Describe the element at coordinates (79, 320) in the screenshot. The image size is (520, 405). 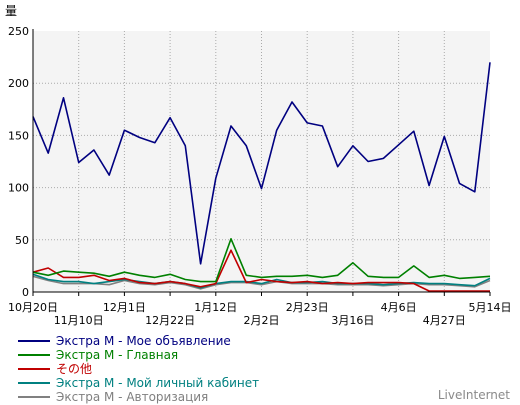
I see `x-tick-label: 11月10日` at that location.